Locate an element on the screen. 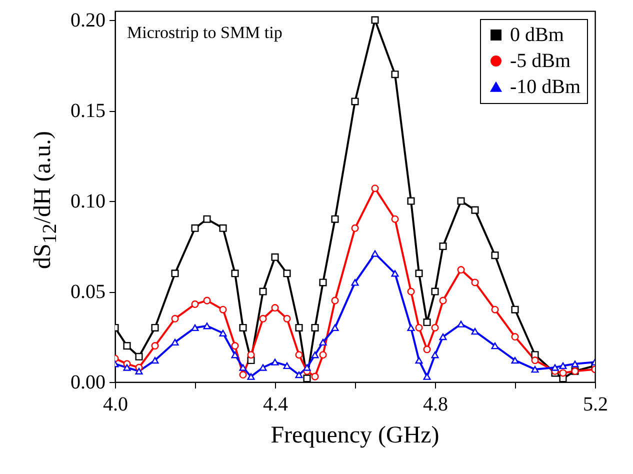  annotation: Microstrip to SMM tip is located at coordinates (204, 32).